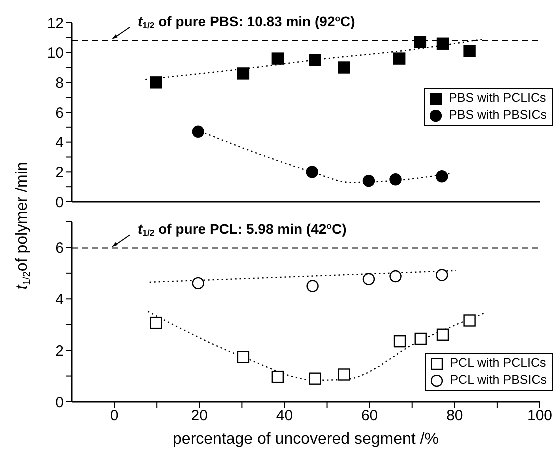 The width and height of the screenshot is (554, 453). Describe the element at coordinates (55, 23) in the screenshot. I see `y-tick-label: 12` at that location.